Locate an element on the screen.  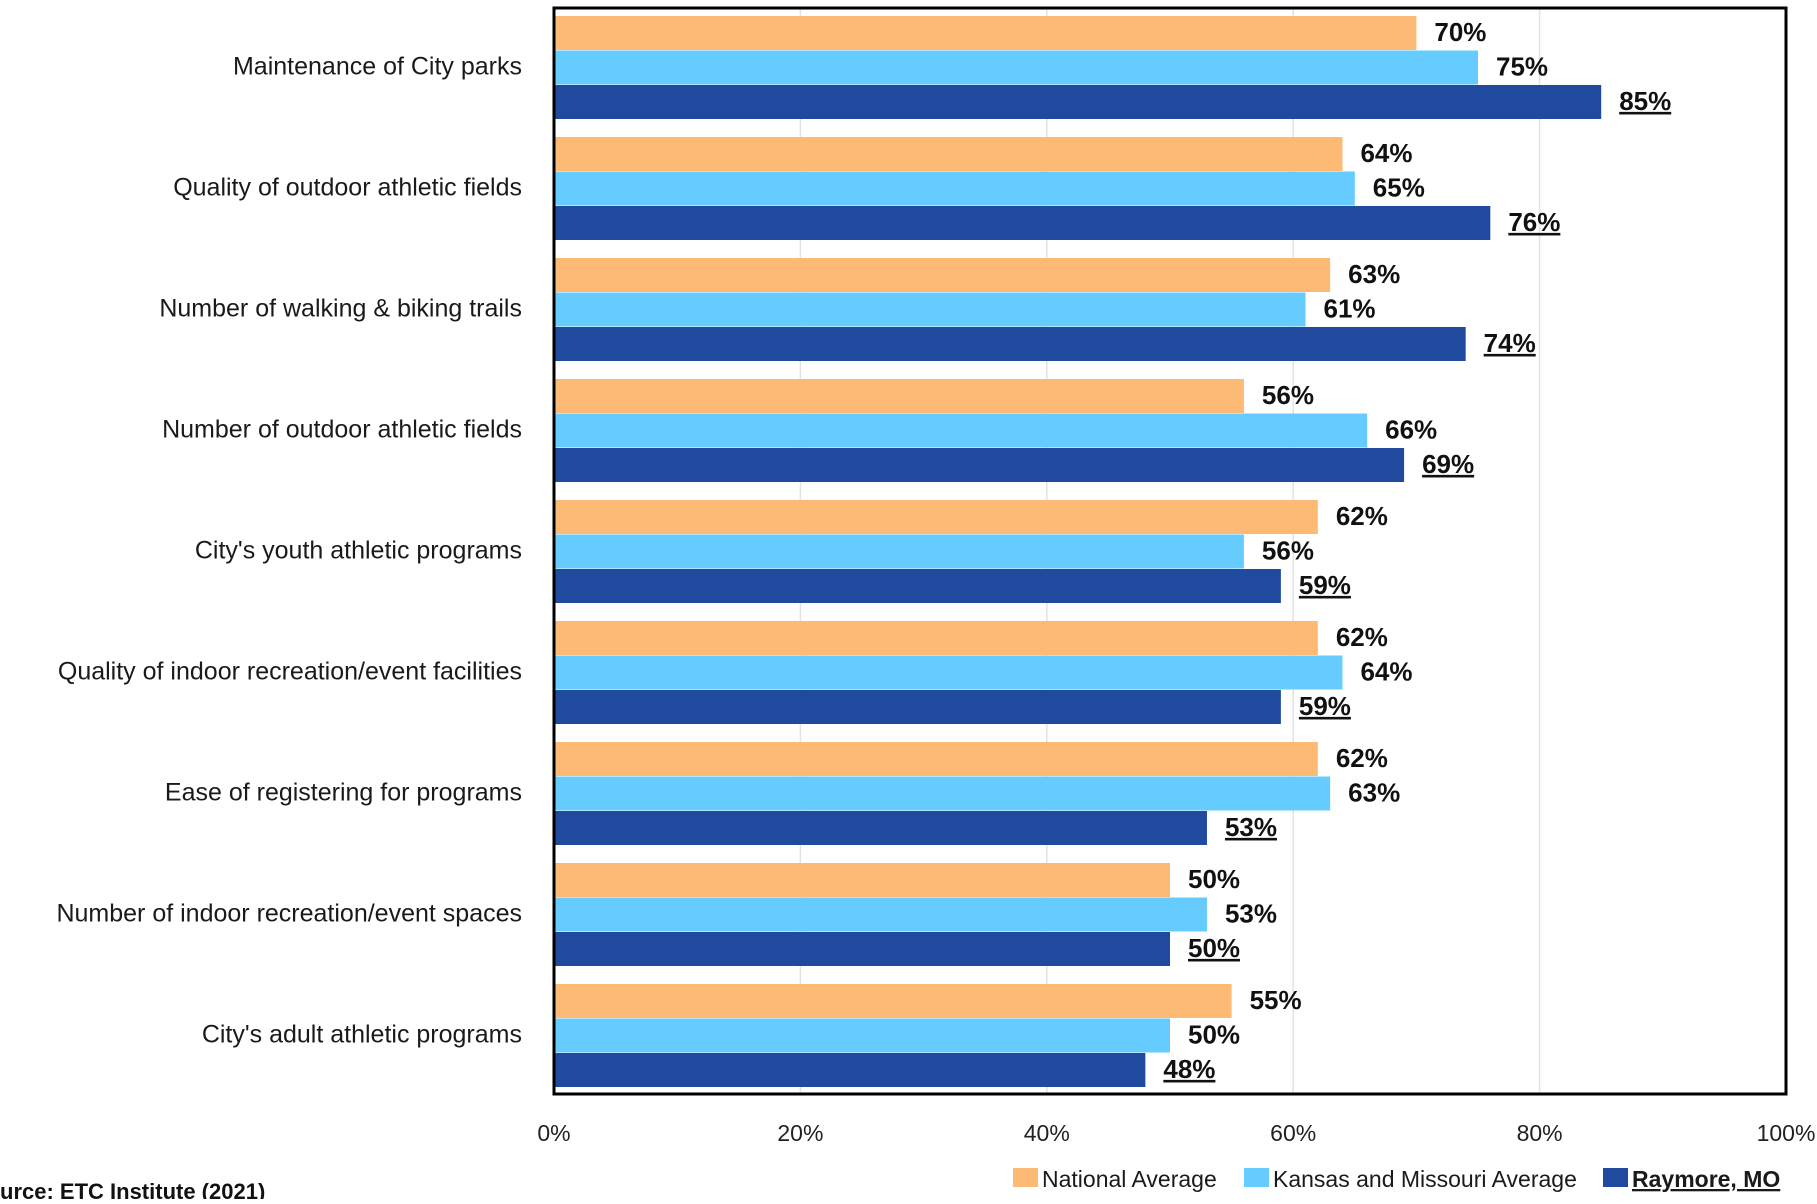
x-tick-label: 20% is located at coordinates (800, 1133).